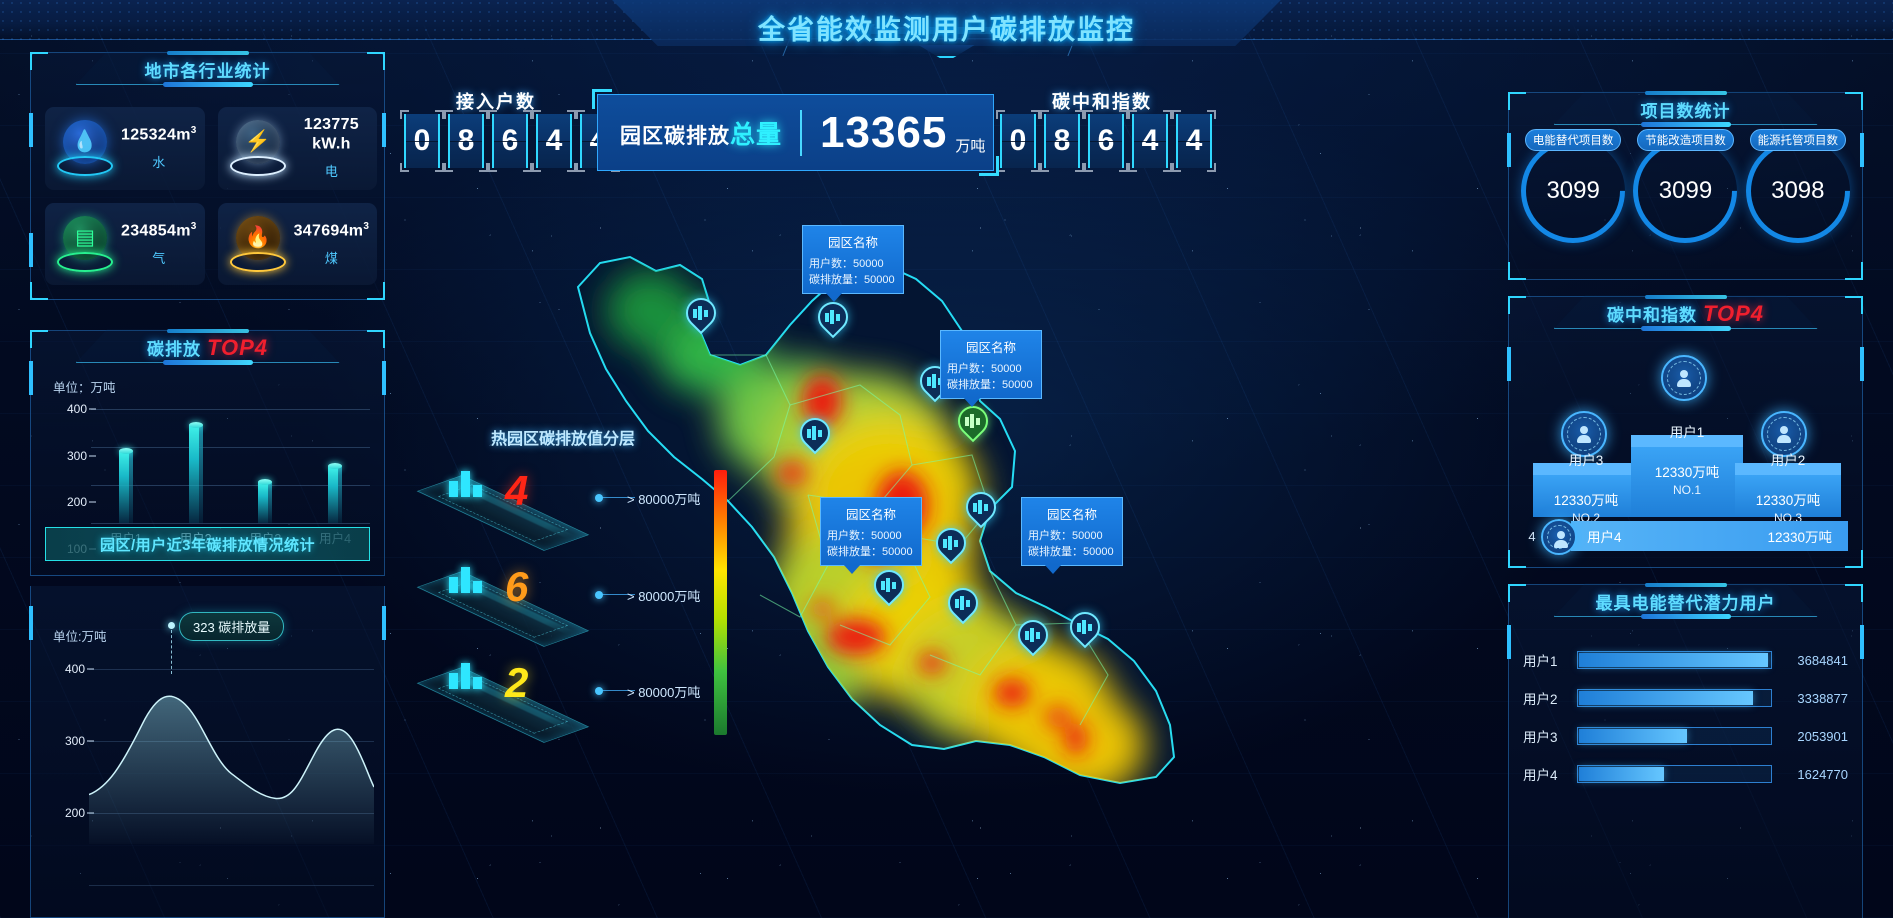  Describe the element at coordinates (232, 626) in the screenshot. I see `tooltip-carbon-emission: 323 碳排放量` at that location.